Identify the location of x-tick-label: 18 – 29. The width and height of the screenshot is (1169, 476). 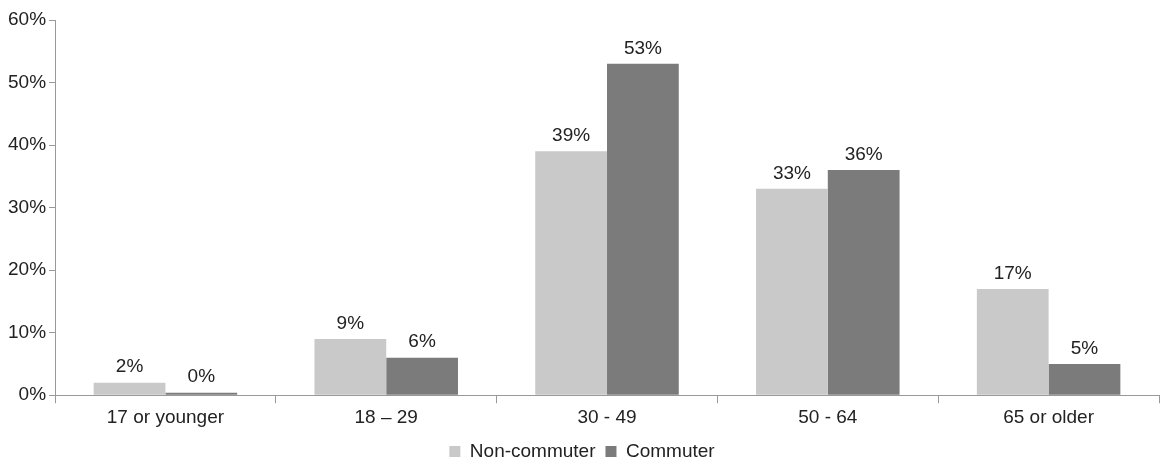
(386, 416).